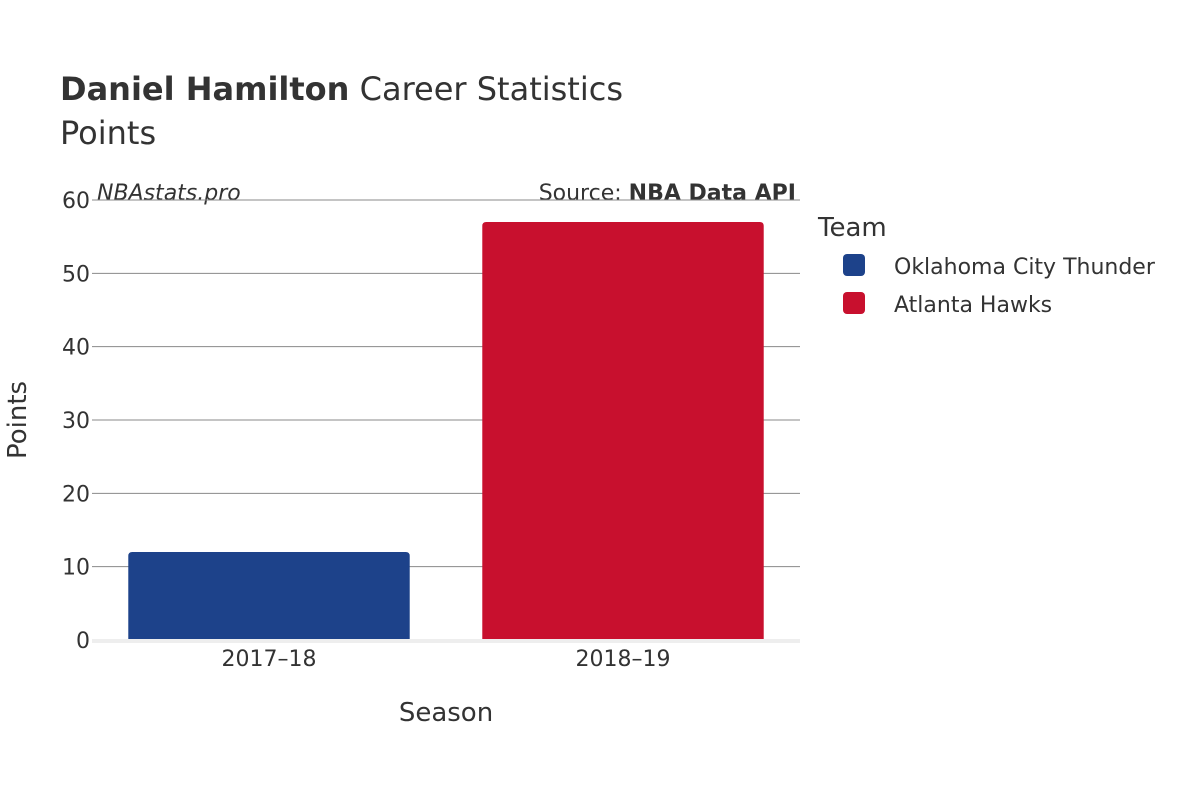 Image resolution: width=1200 pixels, height=800 pixels. Describe the element at coordinates (486, 89) in the screenshot. I see `chart-title-rest: Career Statistics` at that location.